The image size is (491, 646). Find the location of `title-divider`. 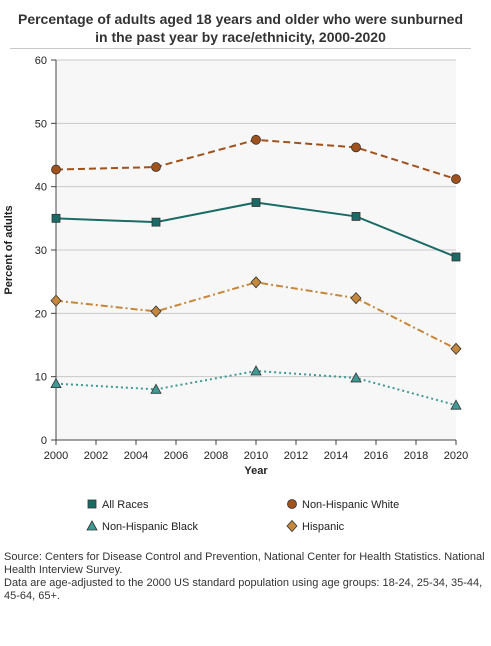

title-divider is located at coordinates (240, 48).